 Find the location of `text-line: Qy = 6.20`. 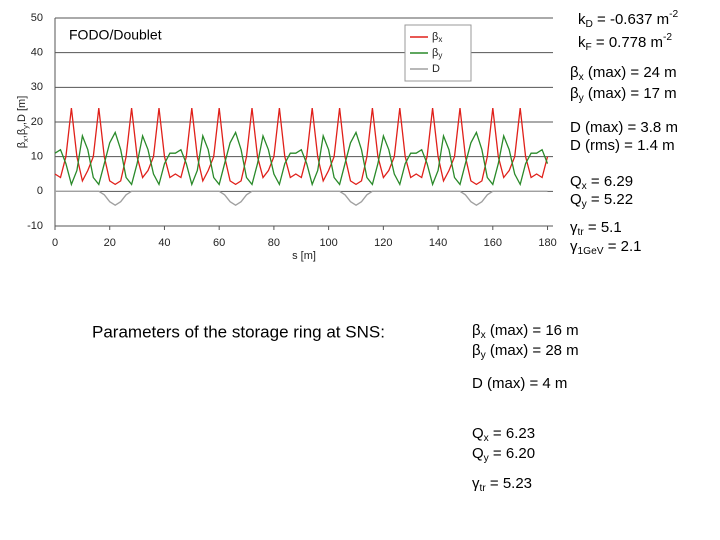

text-line: Qy = 6.20 is located at coordinates (503, 454).